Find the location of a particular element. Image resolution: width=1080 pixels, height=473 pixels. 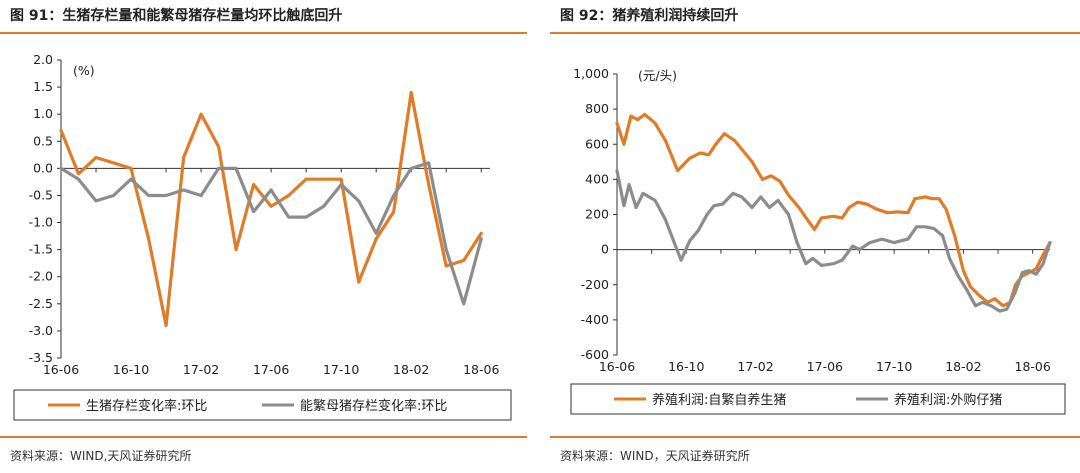

left-x-tick-label: 16-06 is located at coordinates (61, 369).